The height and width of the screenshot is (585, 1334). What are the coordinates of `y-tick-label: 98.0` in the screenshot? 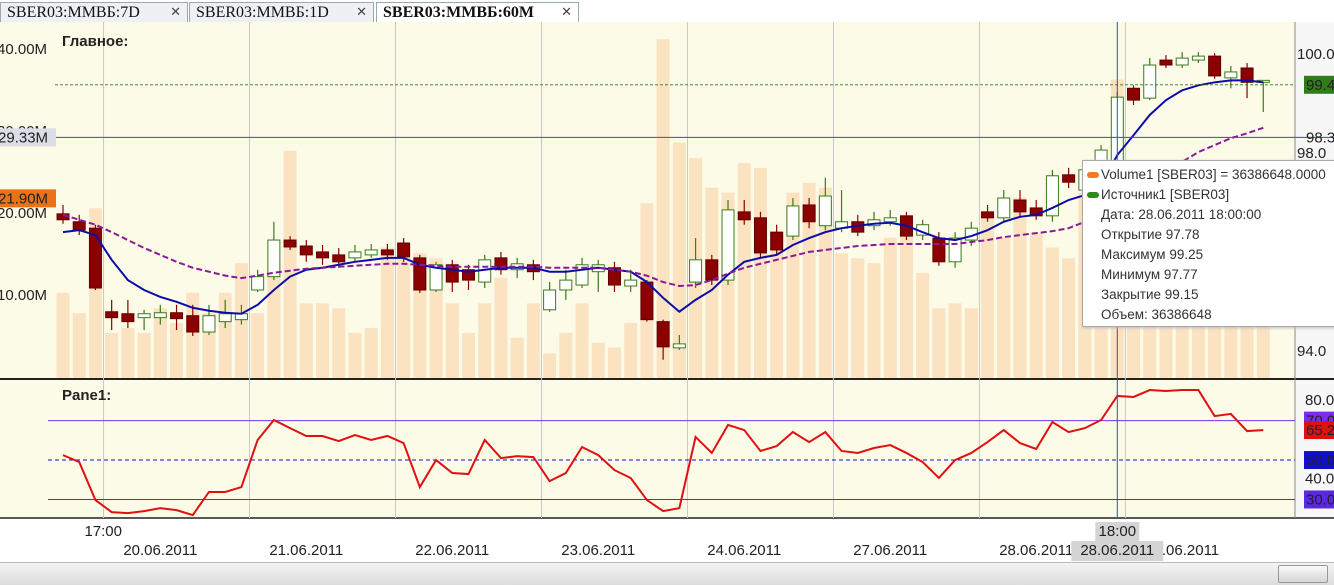 It's located at (1311, 153).